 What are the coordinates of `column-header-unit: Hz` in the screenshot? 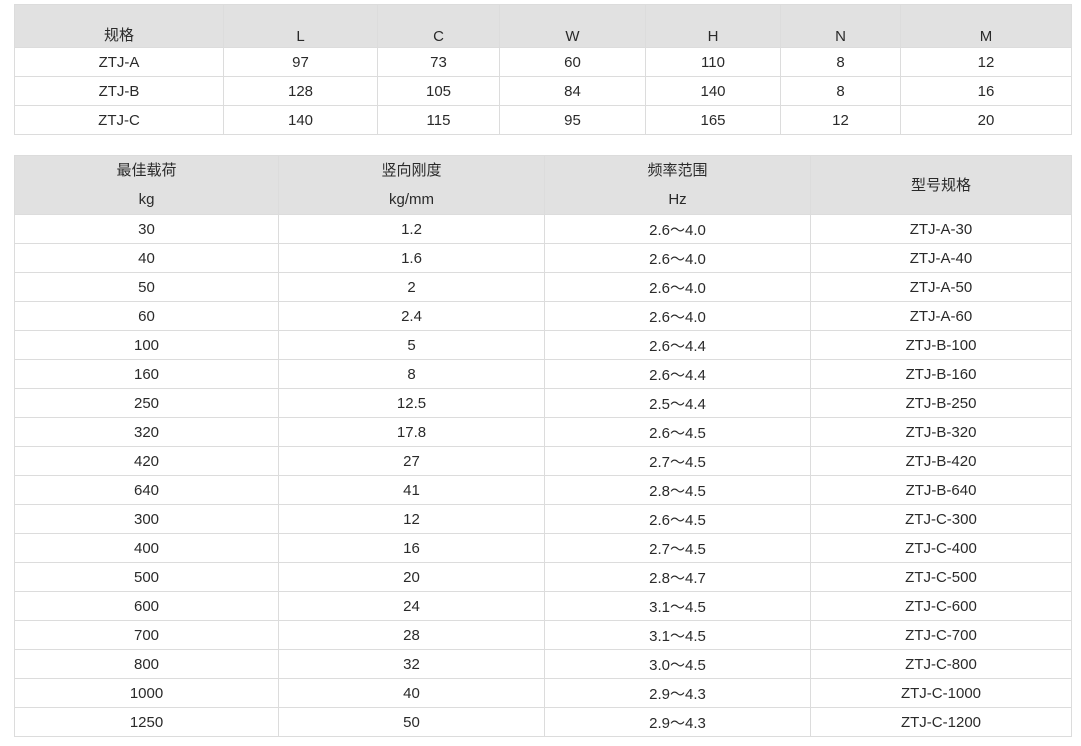 It's located at (677, 199).